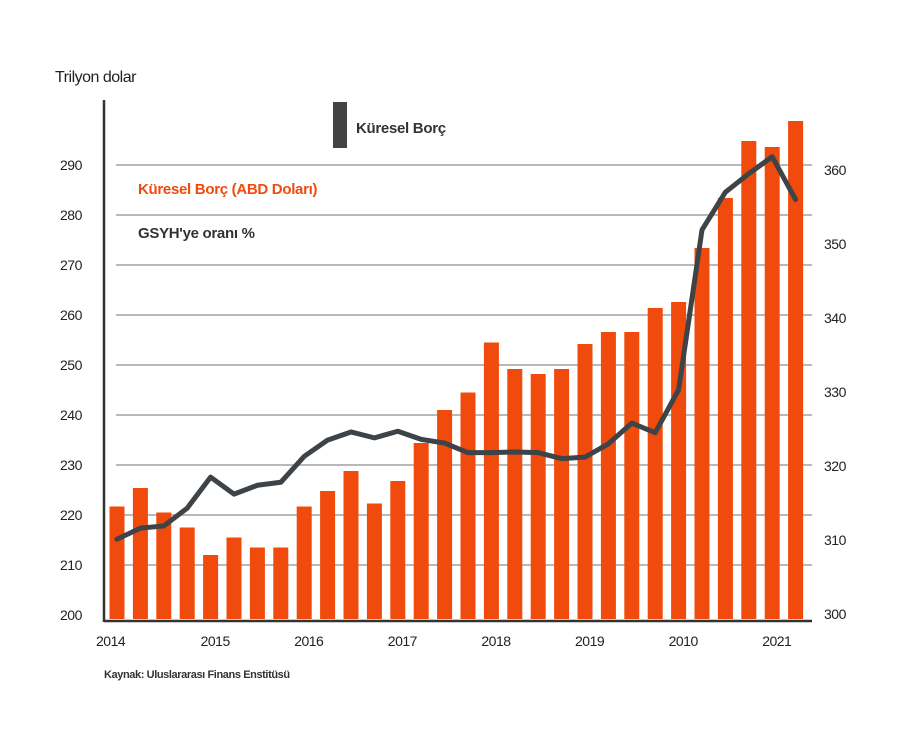  What do you see at coordinates (216, 641) in the screenshot?
I see `x-tick-label: 2015` at bounding box center [216, 641].